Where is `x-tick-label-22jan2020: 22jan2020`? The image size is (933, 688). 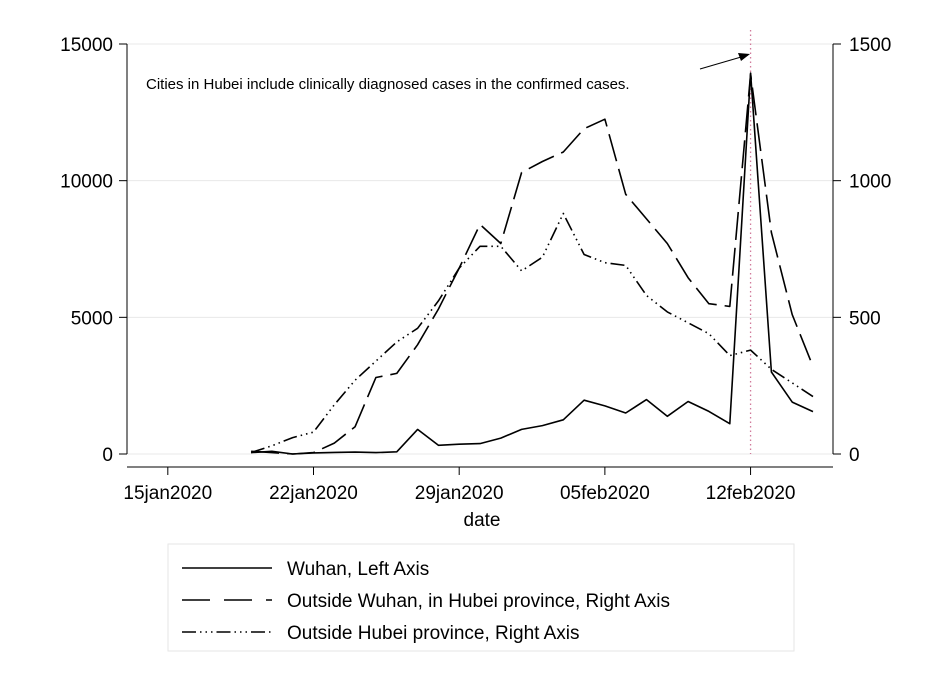
x-tick-label-22jan2020: 22jan2020 is located at coordinates (313, 493).